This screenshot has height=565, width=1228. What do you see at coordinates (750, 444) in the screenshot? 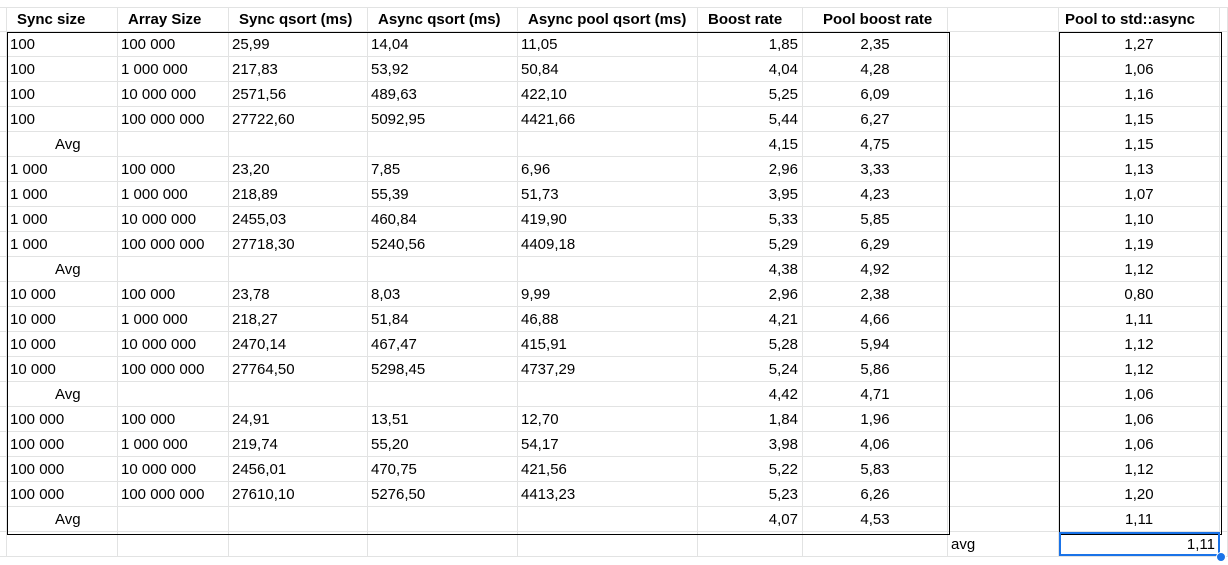
I see `cell-boost-rate: 3,98` at bounding box center [750, 444].